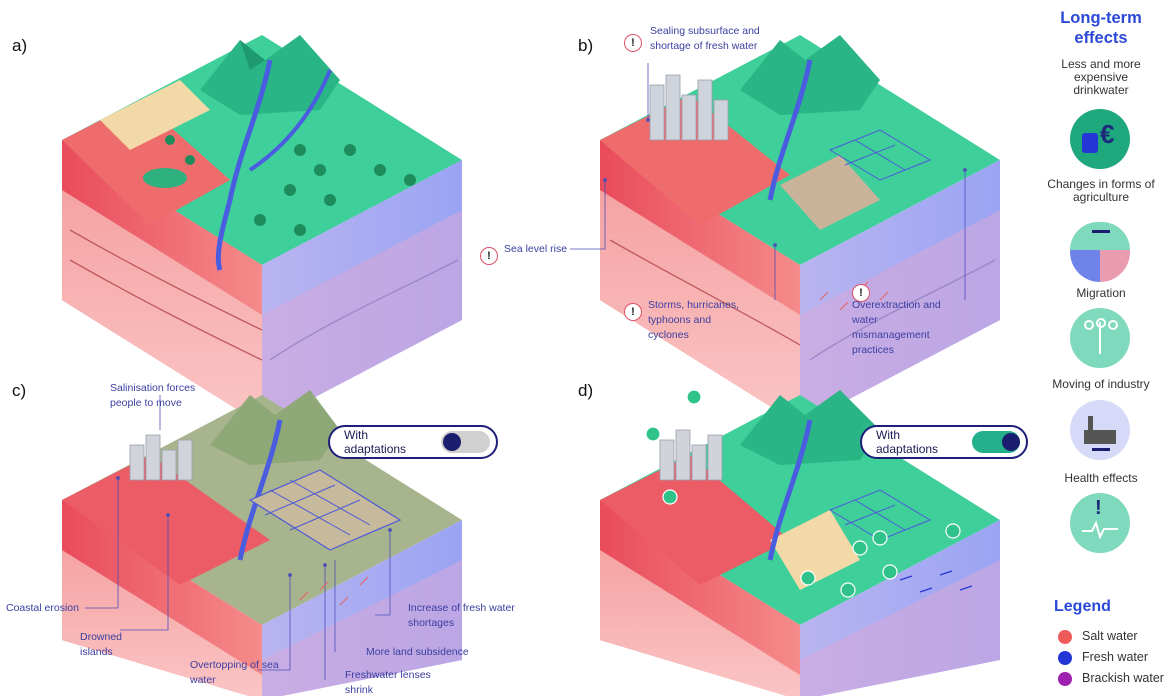  What do you see at coordinates (995, 442) in the screenshot?
I see `toggle-switch-on` at bounding box center [995, 442].